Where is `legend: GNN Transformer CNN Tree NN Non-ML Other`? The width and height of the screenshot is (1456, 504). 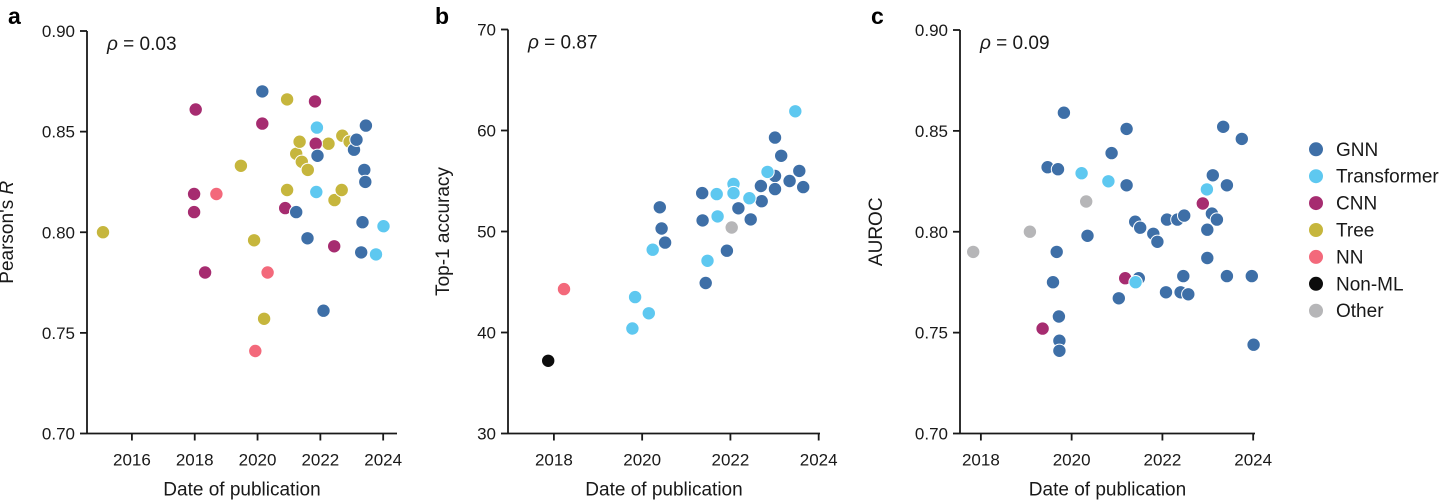
legend: GNN Transformer CNN Tree NN Non-ML Other is located at coordinates (1374, 231).